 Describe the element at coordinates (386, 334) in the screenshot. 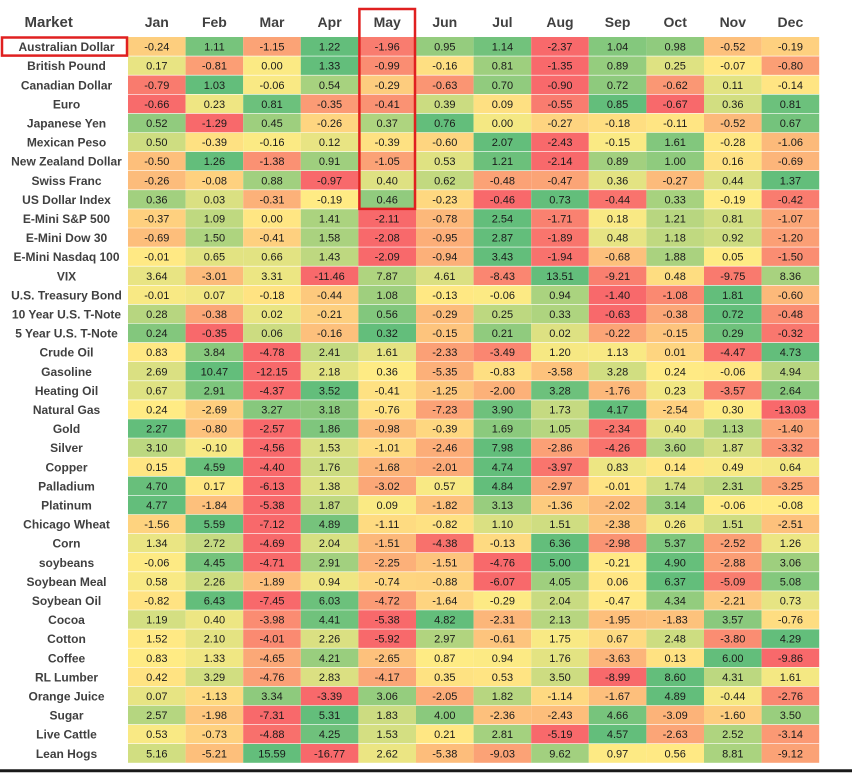

I see `cell-value: 0.32` at that location.